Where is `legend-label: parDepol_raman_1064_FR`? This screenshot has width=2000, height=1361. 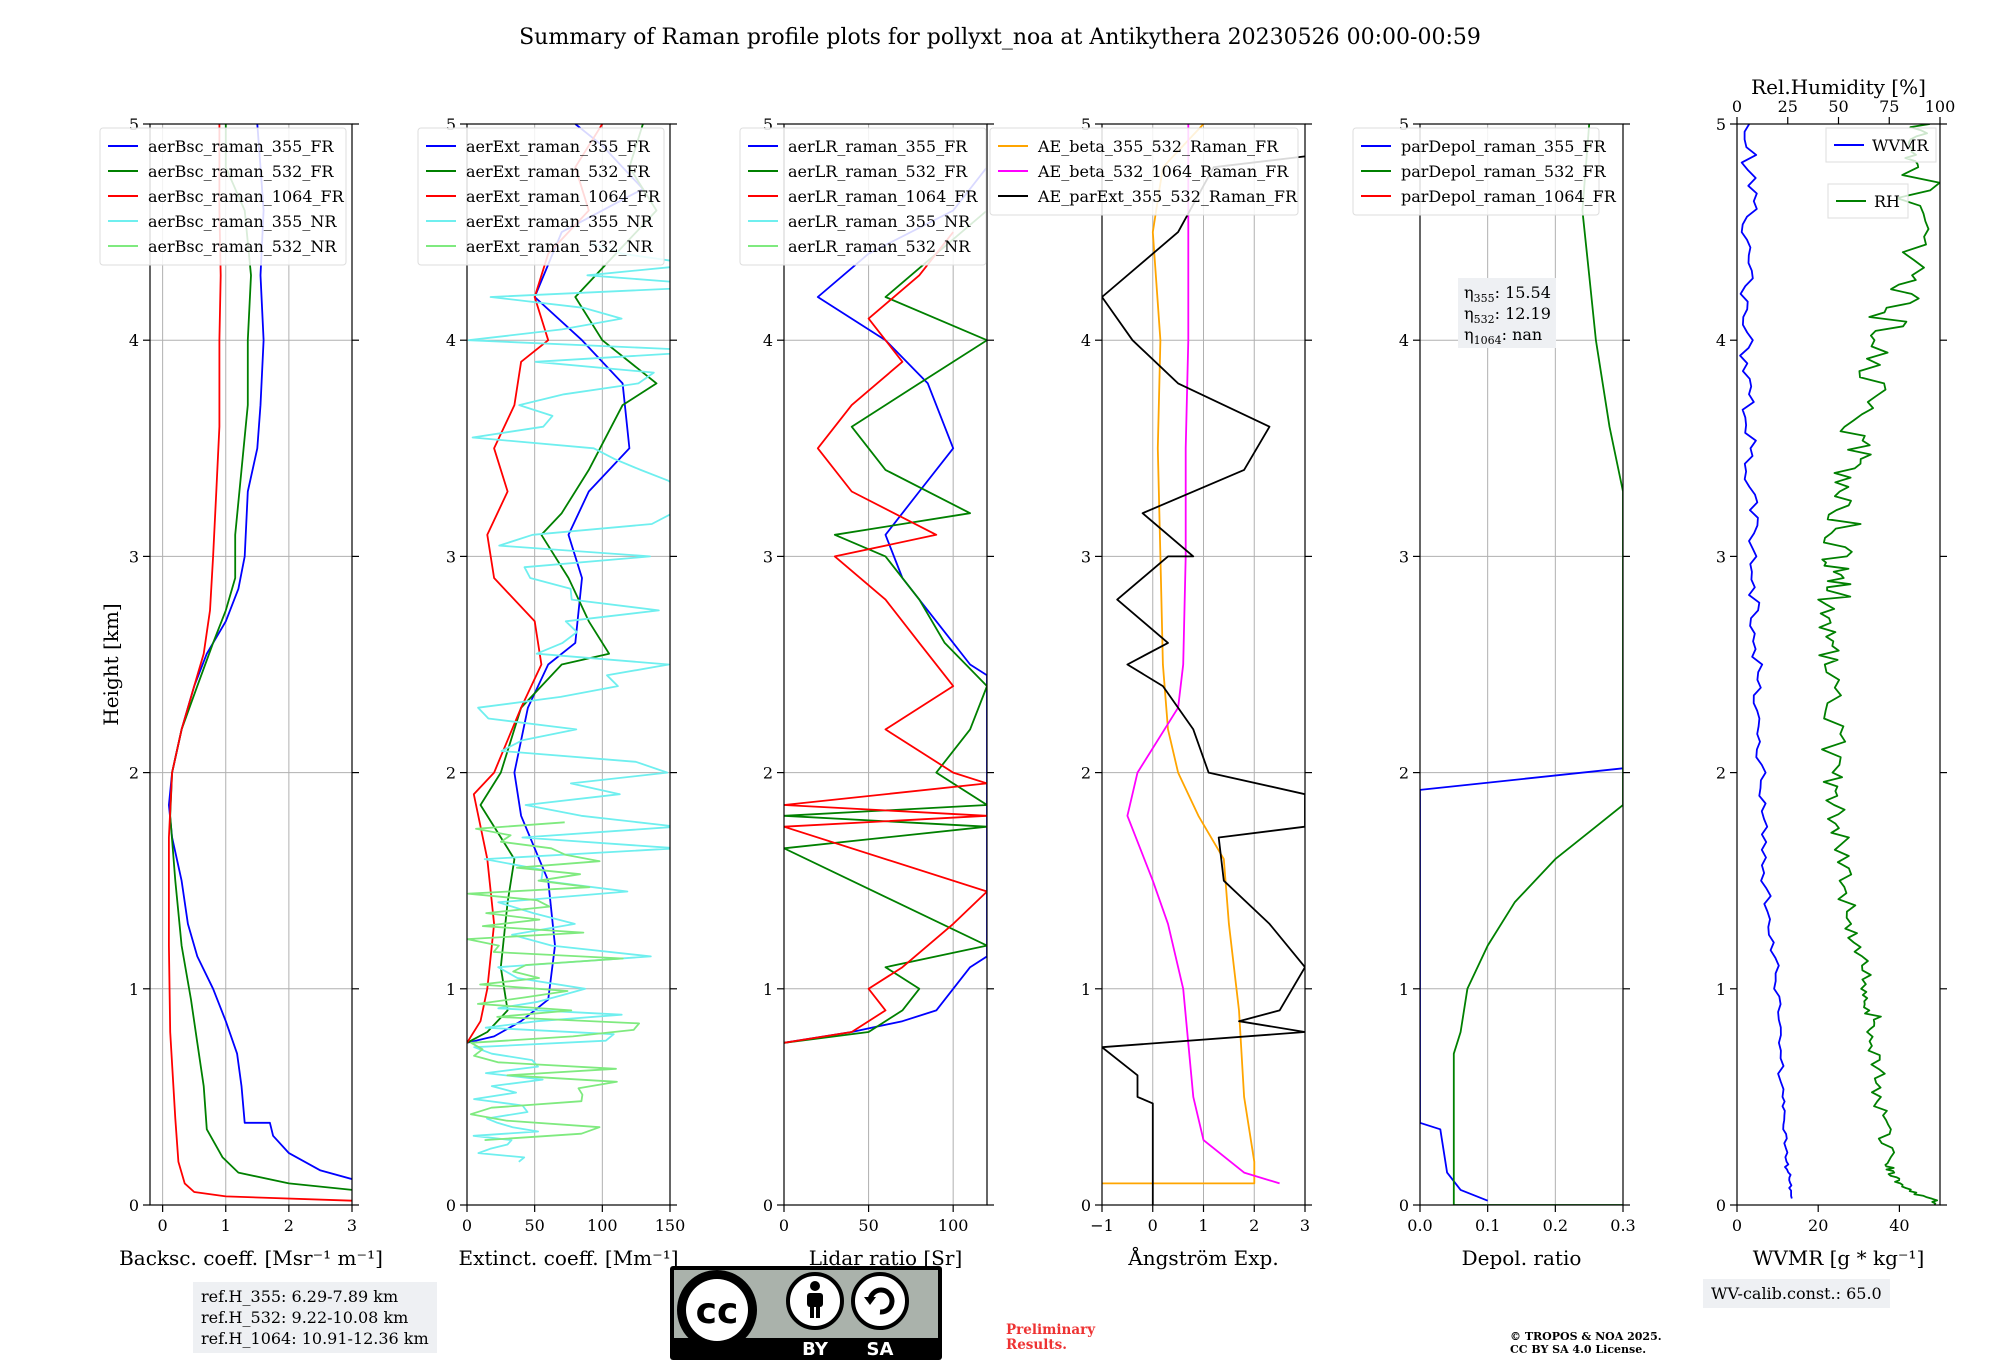
legend-label: parDepol_raman_1064_FR is located at coordinates (1509, 196).